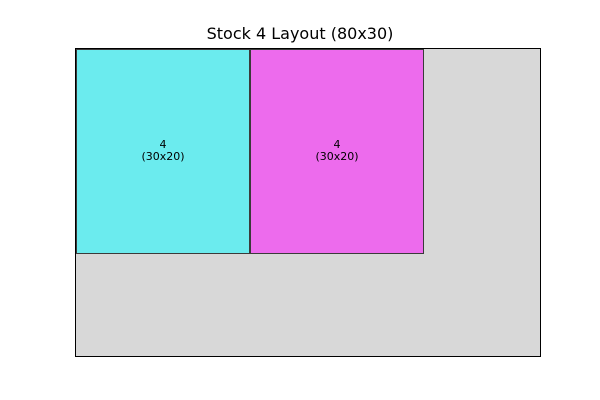  Describe the element at coordinates (163, 157) in the screenshot. I see `piece-1-size-label: (30x20)` at that location.